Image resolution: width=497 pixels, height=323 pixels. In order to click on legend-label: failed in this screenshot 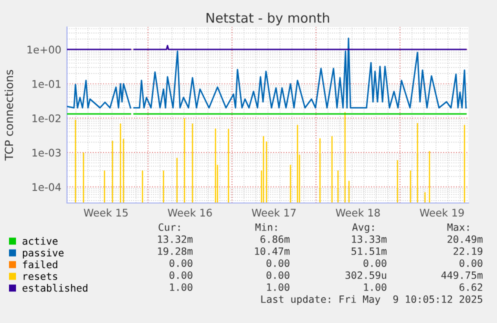, I will do `click(40, 264)`.